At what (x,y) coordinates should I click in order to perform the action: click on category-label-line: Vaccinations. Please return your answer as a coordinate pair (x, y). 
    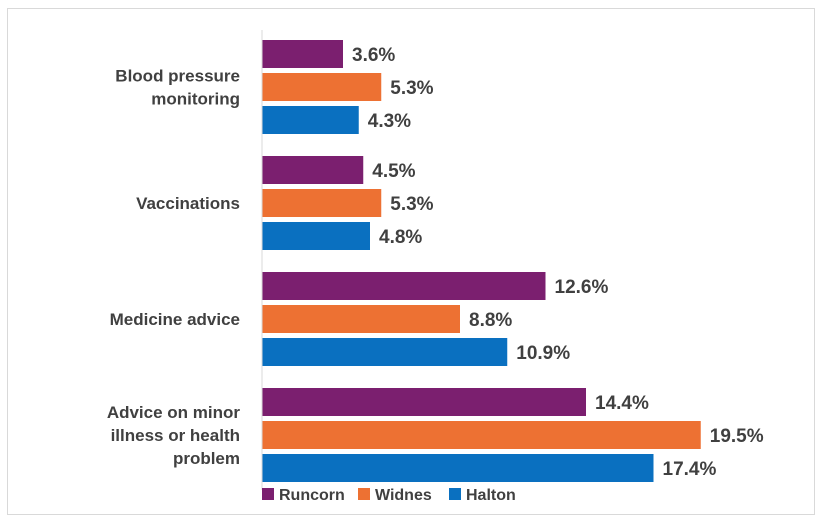
    Looking at the image, I should click on (188, 203).